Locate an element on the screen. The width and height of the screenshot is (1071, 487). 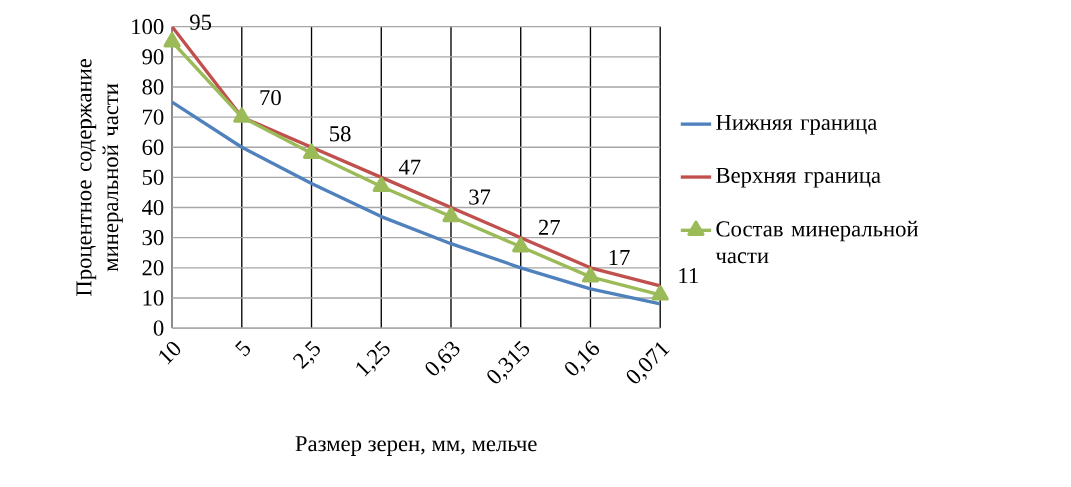
x-tick-label: 10 is located at coordinates (170, 353).